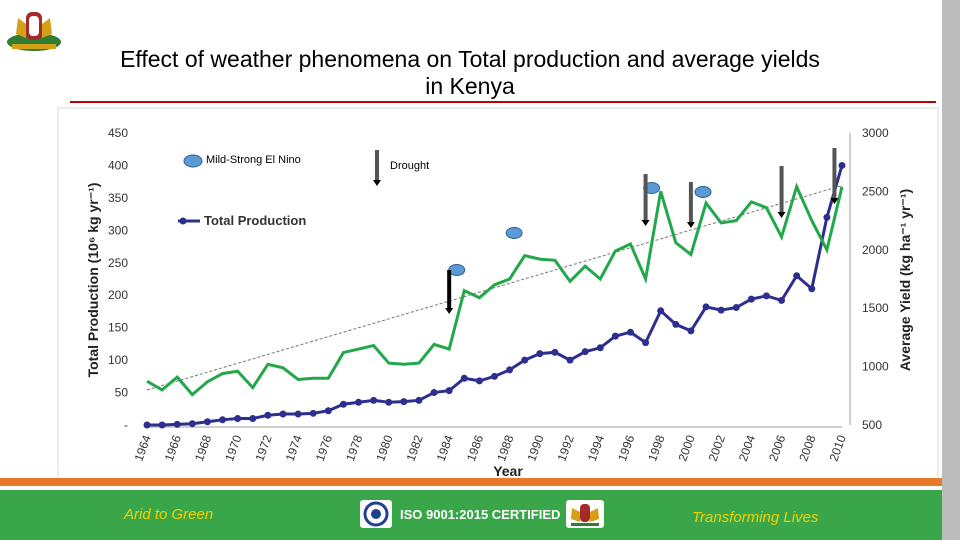 Image resolution: width=960 pixels, height=540 pixels. What do you see at coordinates (875, 250) in the screenshot?
I see `right-y-tick-label: 2000` at bounding box center [875, 250].